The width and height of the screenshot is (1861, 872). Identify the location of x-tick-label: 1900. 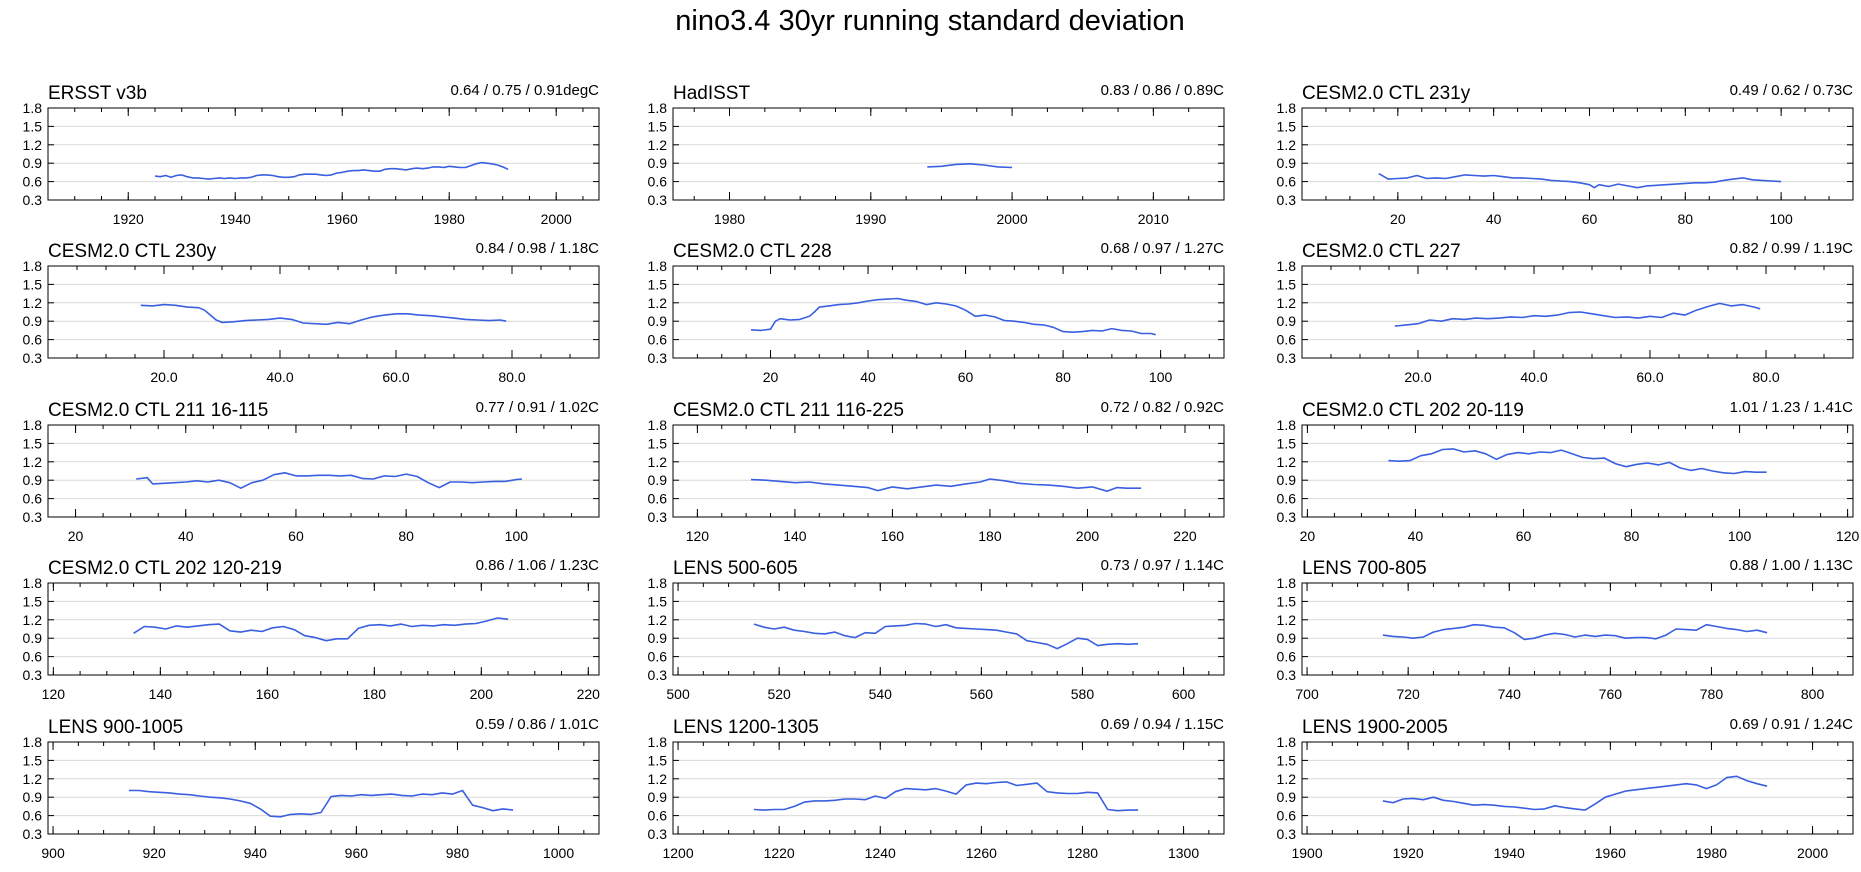
(1306, 853).